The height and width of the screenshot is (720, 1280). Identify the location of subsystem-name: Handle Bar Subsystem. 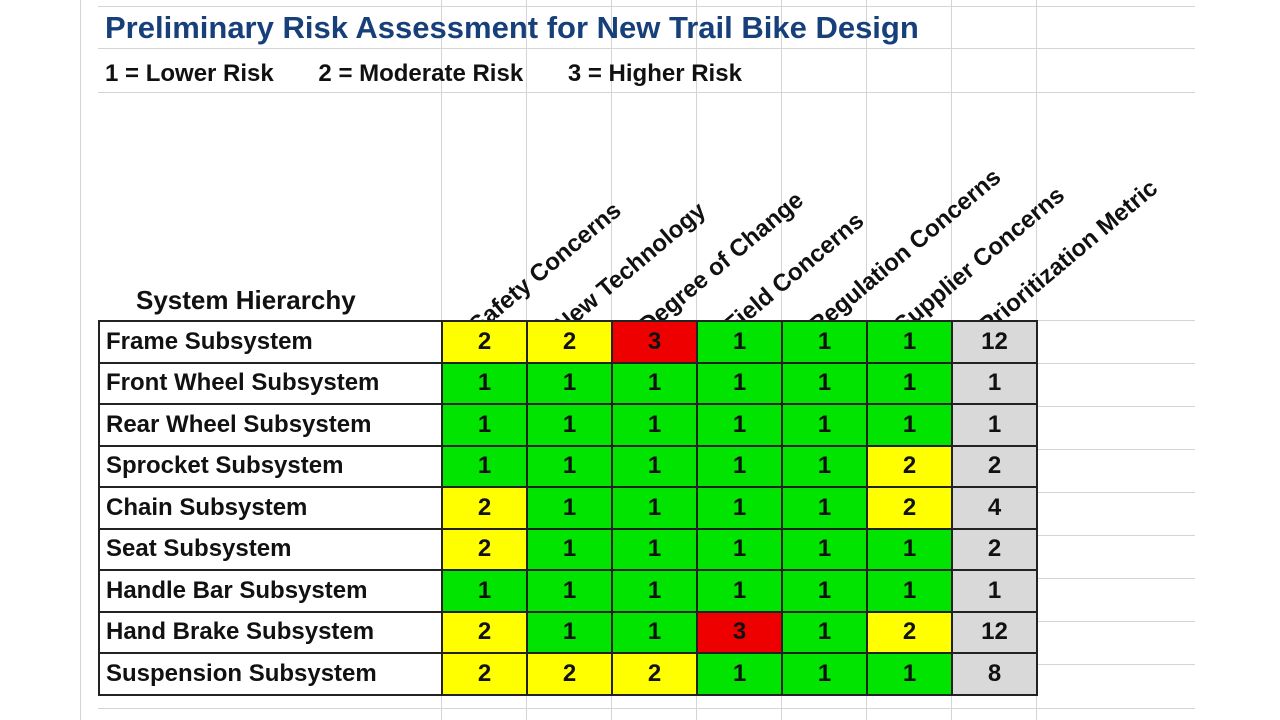
(270, 591).